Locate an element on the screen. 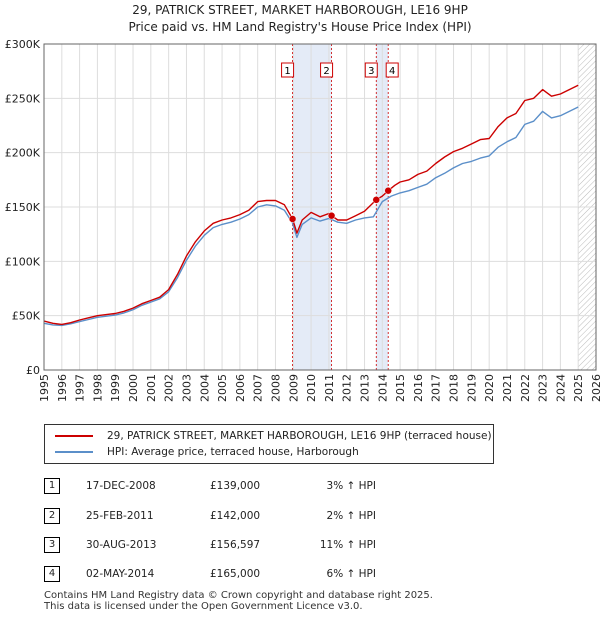 The height and width of the screenshot is (620, 600). sale-price: £139,000 is located at coordinates (235, 486).